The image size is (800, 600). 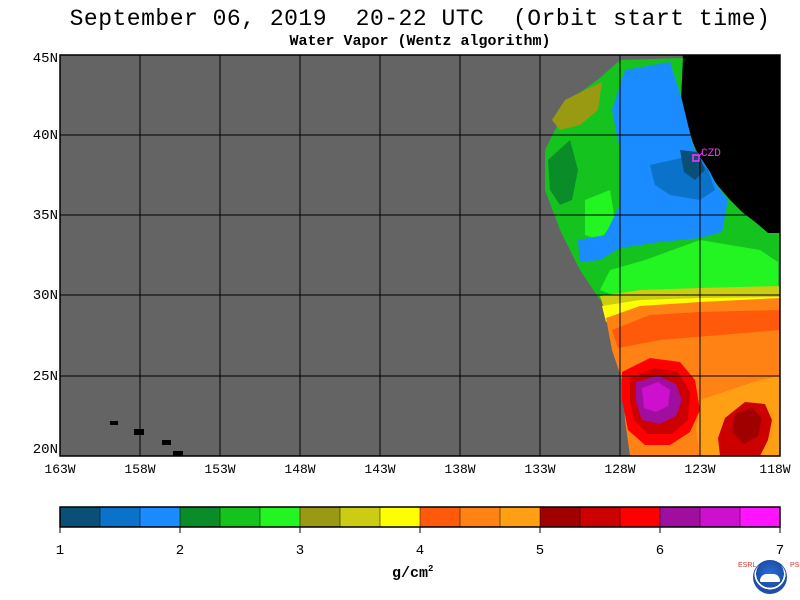 I want to click on station-marker-czd, so click(x=697, y=157).